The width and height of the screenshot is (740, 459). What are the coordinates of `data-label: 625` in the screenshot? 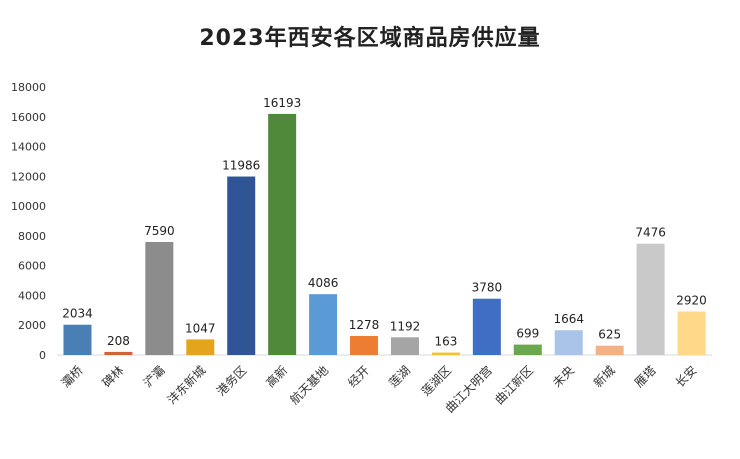 It's located at (609, 335).